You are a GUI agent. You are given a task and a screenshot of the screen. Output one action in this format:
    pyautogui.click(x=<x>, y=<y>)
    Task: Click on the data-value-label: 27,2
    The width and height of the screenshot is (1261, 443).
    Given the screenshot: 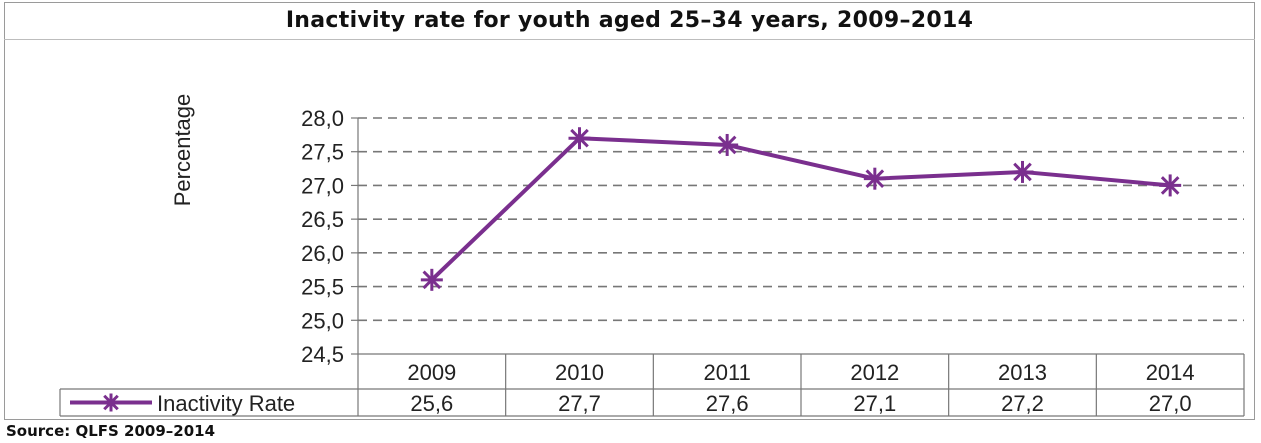 What is the action you would take?
    pyautogui.click(x=1022, y=403)
    